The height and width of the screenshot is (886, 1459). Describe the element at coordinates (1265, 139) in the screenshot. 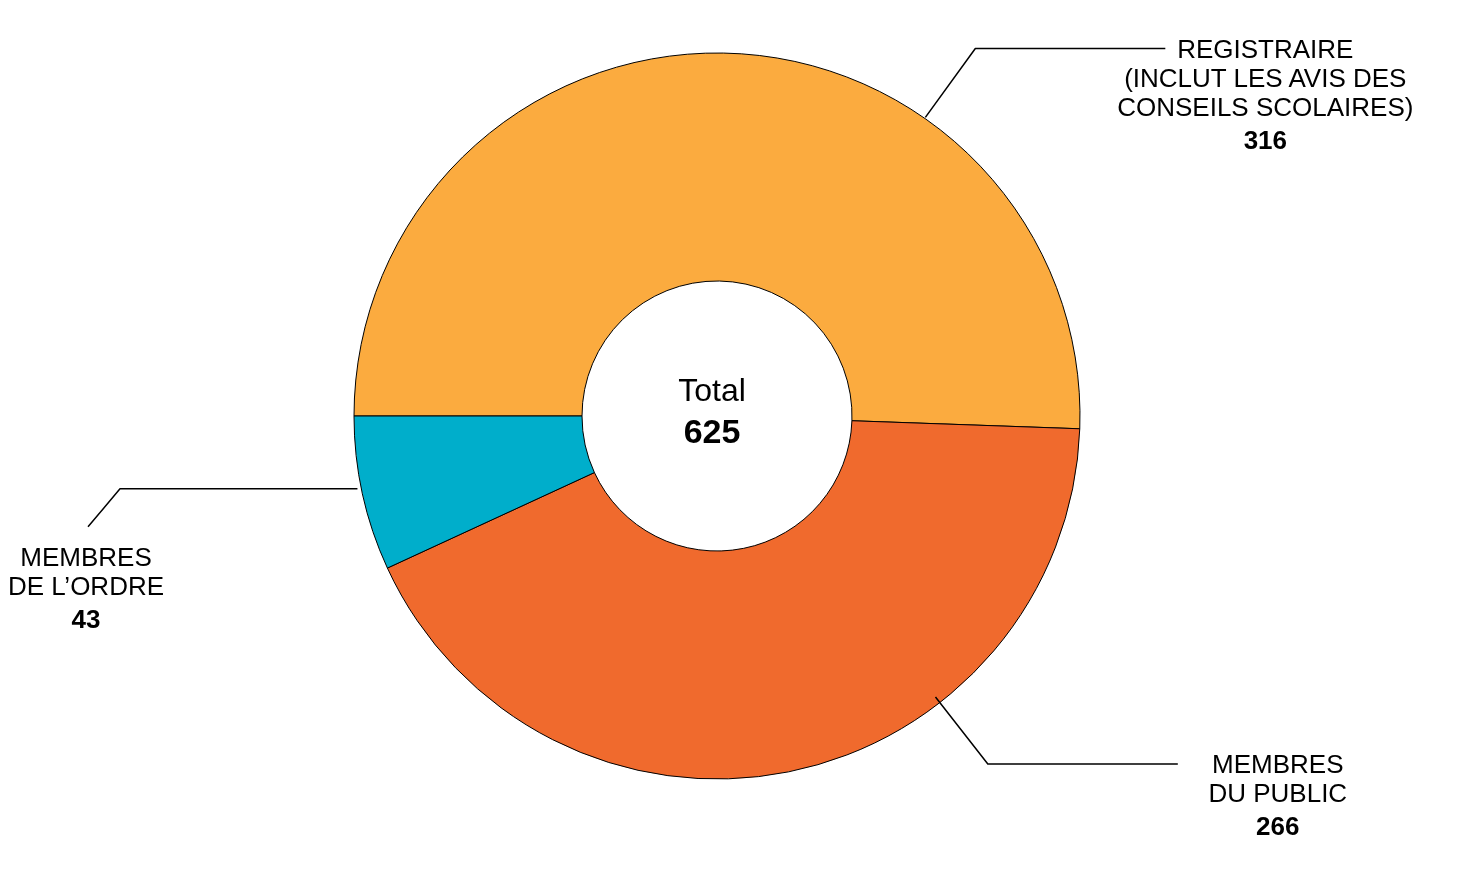

I see `data-label: 316` at that location.